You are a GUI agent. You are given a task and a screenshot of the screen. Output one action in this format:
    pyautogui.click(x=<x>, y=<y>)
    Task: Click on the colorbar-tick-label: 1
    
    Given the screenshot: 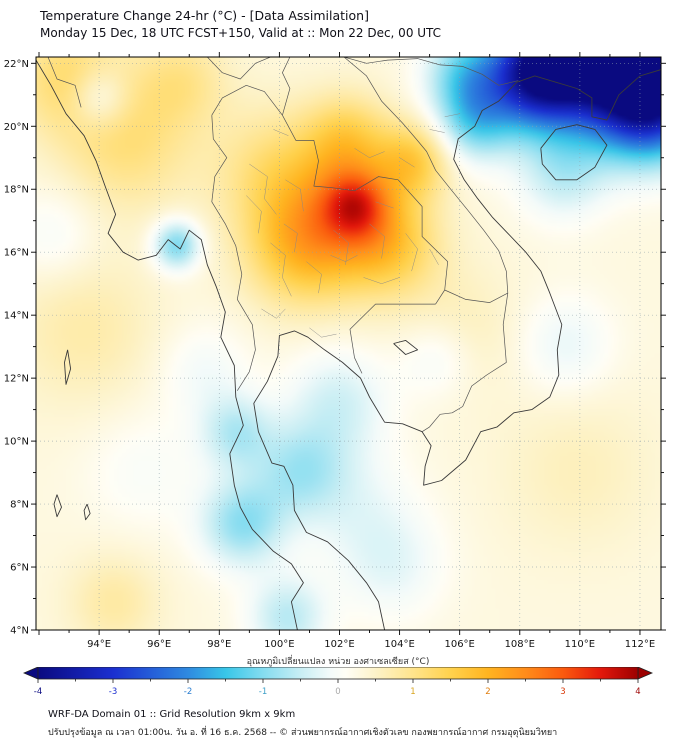 What is the action you would take?
    pyautogui.click(x=412, y=692)
    